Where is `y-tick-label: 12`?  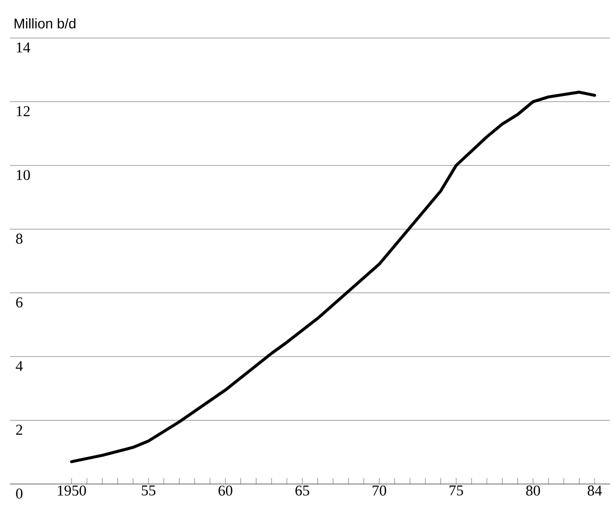 y-tick-label: 12 is located at coordinates (23, 111).